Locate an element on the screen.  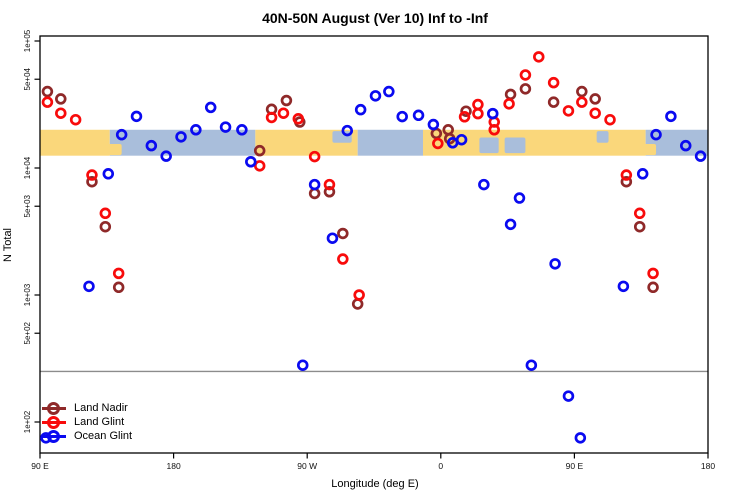
svg-text: 1e+03 is located at coordinates (27, 294).